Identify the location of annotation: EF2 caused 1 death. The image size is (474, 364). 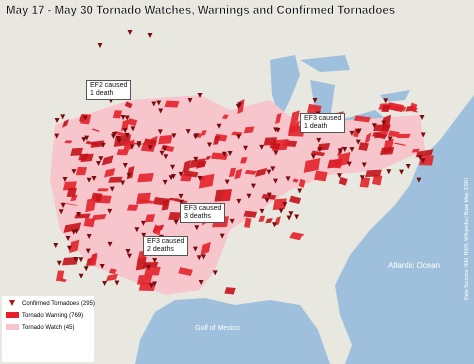
(109, 90).